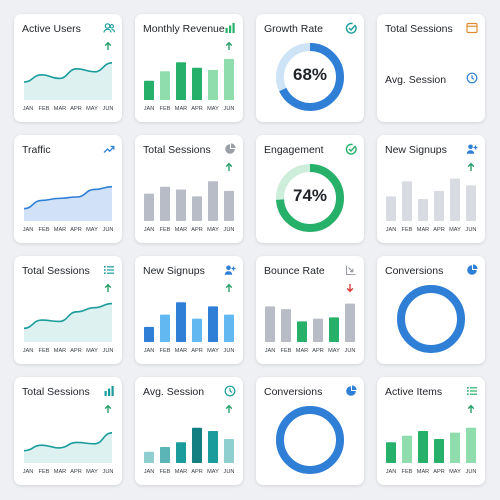 The width and height of the screenshot is (500, 500). What do you see at coordinates (68, 68) in the screenshot?
I see `card-active-users: Active Users JAN FEB MAR APR MAY JUN` at bounding box center [68, 68].